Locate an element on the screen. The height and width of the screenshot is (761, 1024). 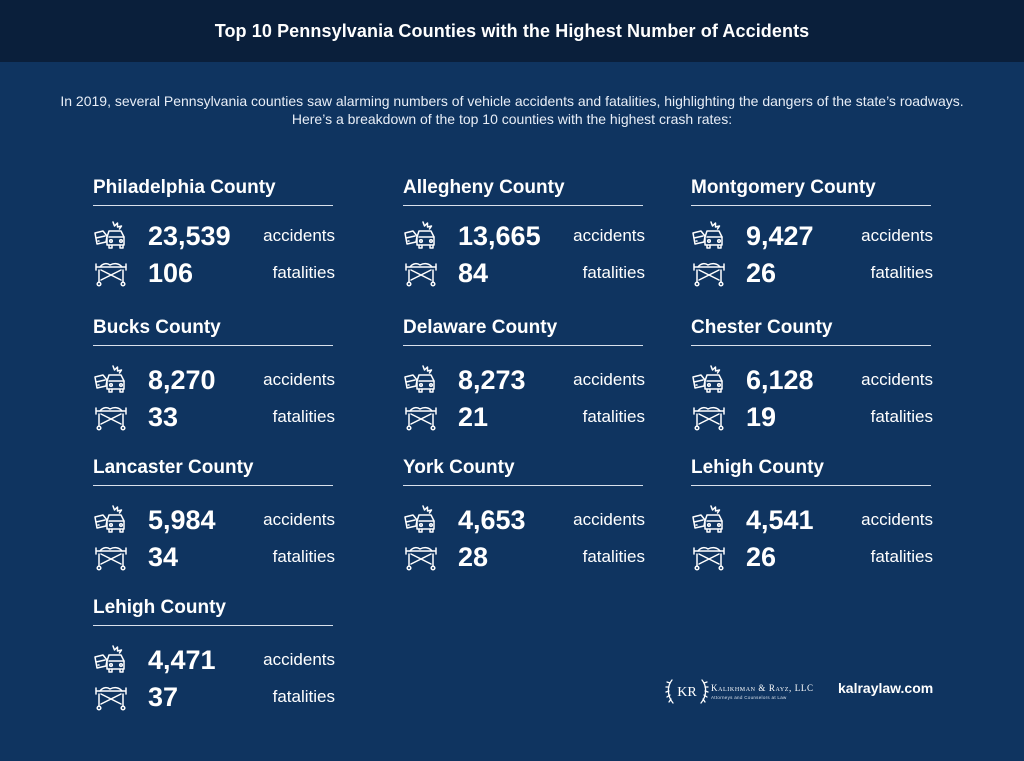
county-name: Delaware County is located at coordinates (480, 327).